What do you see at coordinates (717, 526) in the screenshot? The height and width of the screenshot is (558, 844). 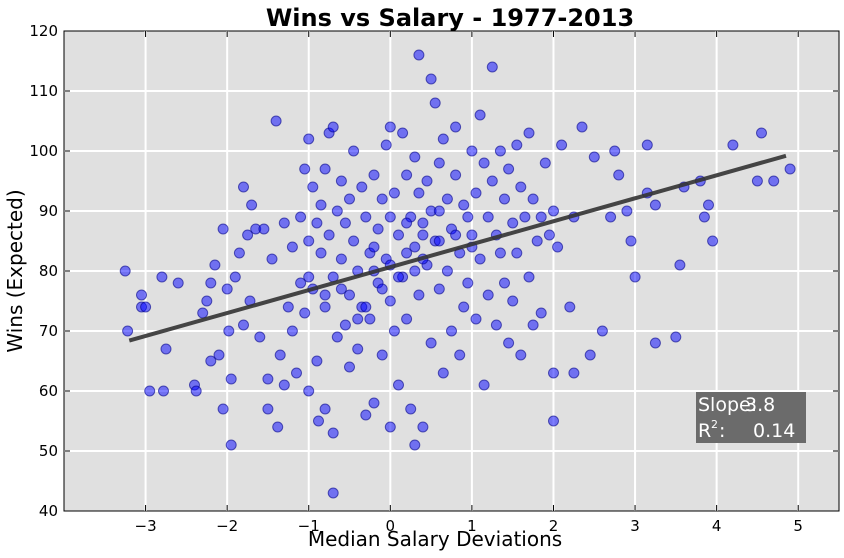 I see `x-tick-label: 4` at bounding box center [717, 526].